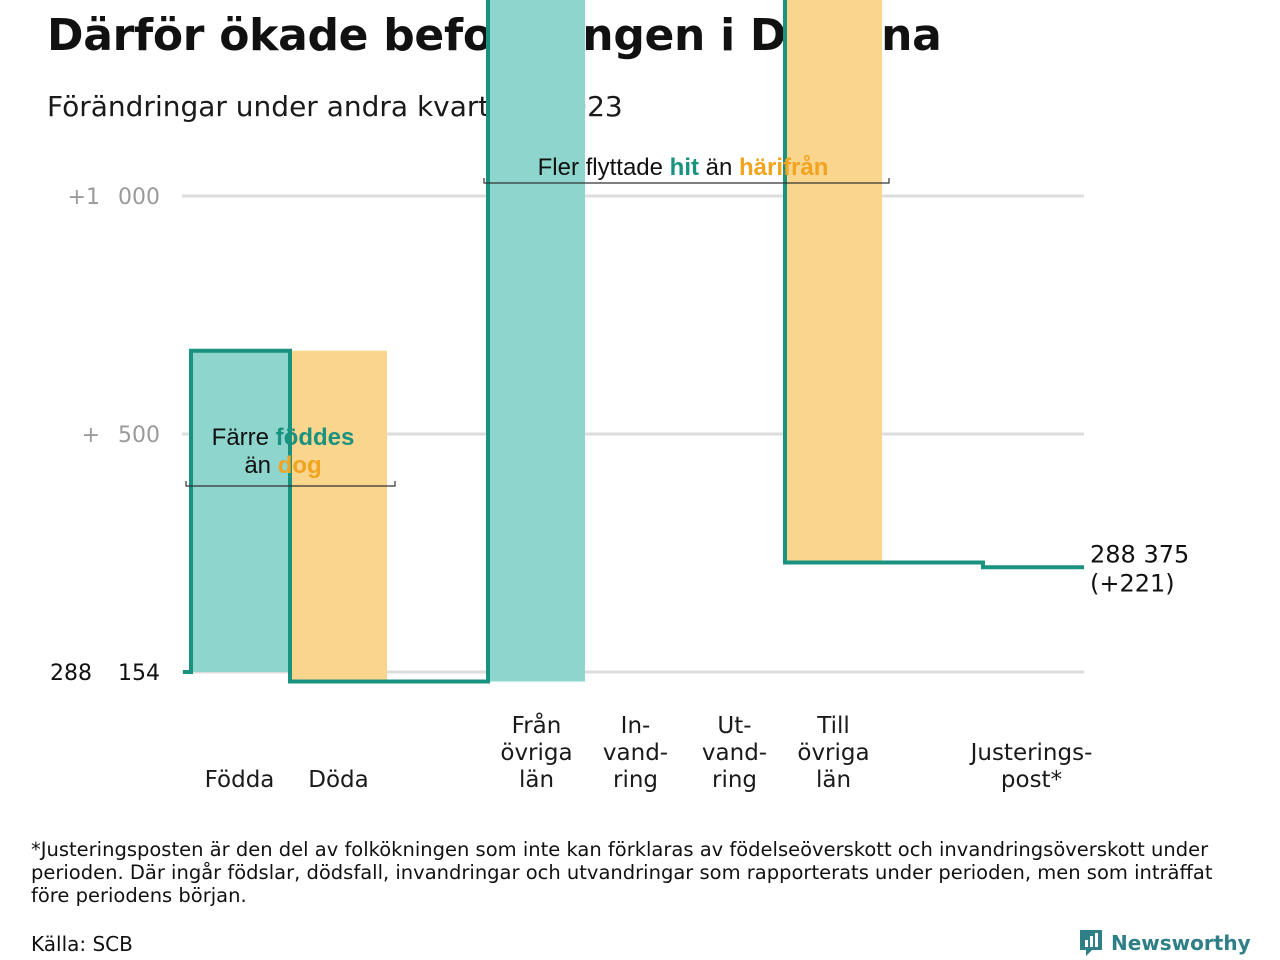 Image resolution: width=1280 pixels, height=960 pixels. Describe the element at coordinates (84, 197) in the screenshot. I see `y-tick-label: +1` at that location.